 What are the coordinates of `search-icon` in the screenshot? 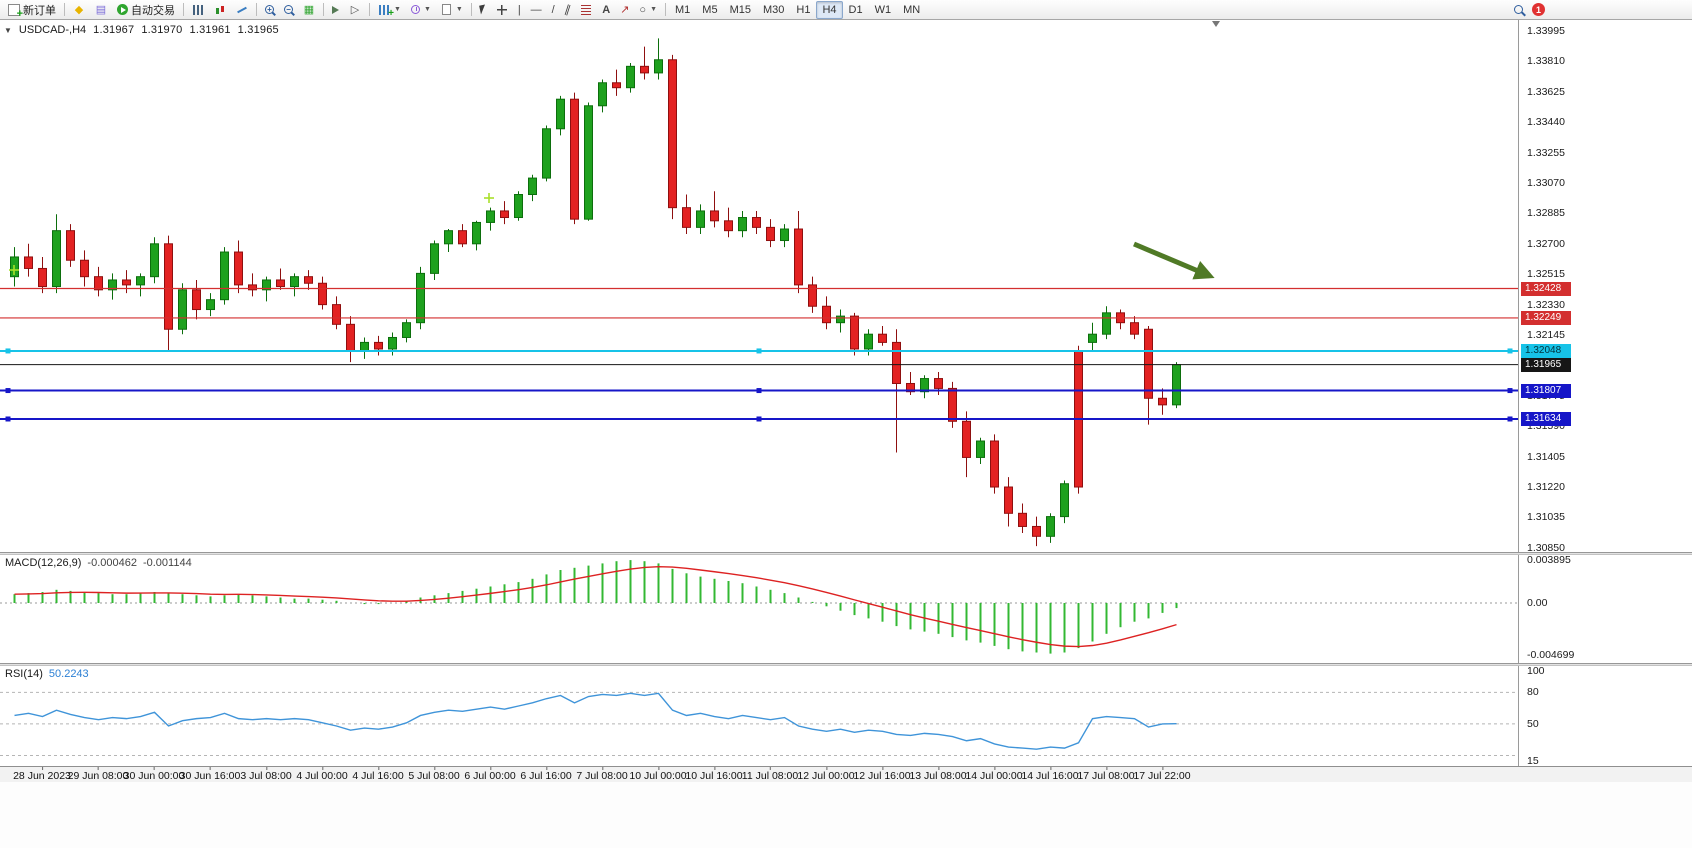 It's located at (1518, 9).